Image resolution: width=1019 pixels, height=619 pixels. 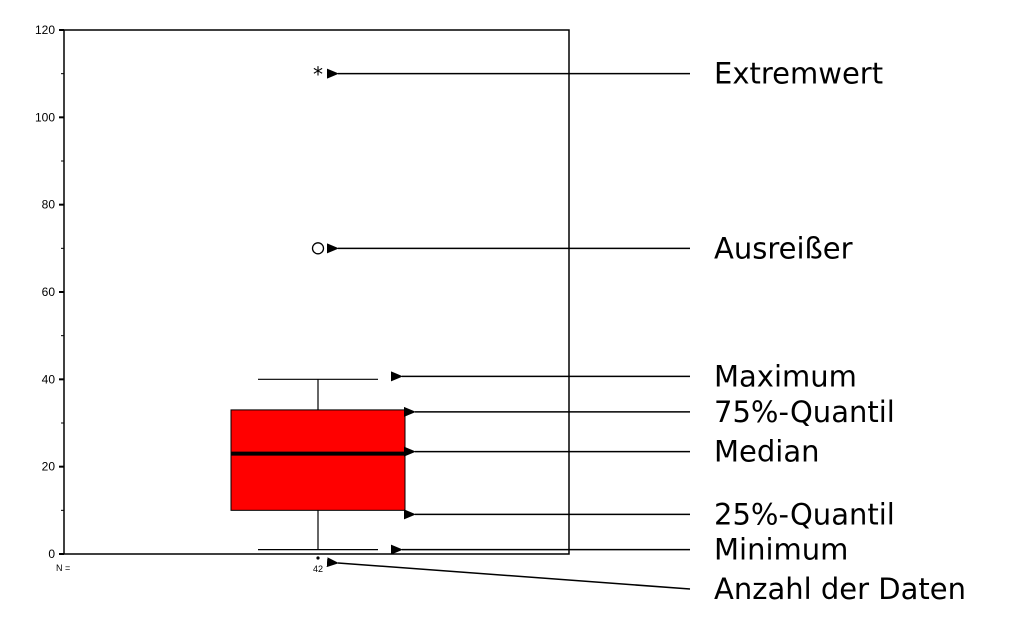 I want to click on annotation-maximum: Maximum, so click(x=785, y=376).